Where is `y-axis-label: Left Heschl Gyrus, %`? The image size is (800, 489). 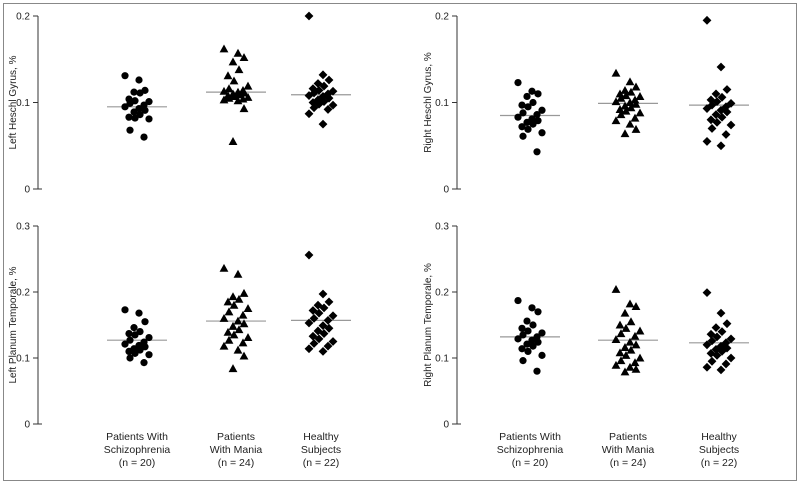
y-axis-label: Left Heschl Gyrus, % is located at coordinates (13, 102).